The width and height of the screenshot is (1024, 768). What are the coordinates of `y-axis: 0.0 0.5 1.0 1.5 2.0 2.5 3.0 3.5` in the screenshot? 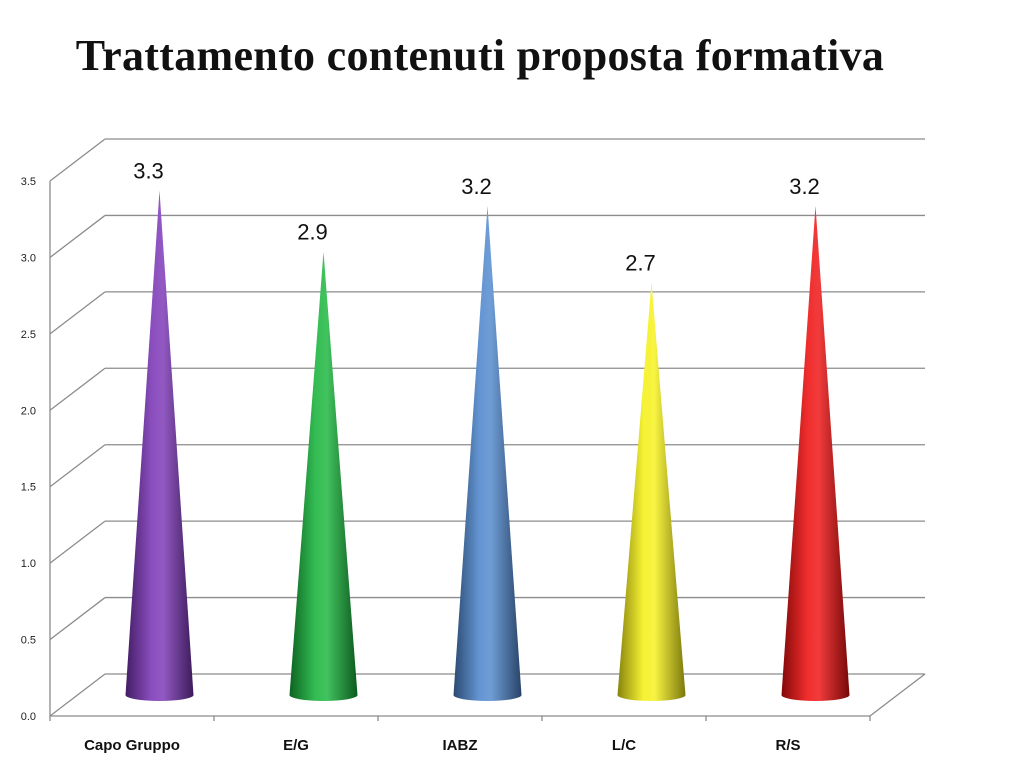 It's located at (36, 449).